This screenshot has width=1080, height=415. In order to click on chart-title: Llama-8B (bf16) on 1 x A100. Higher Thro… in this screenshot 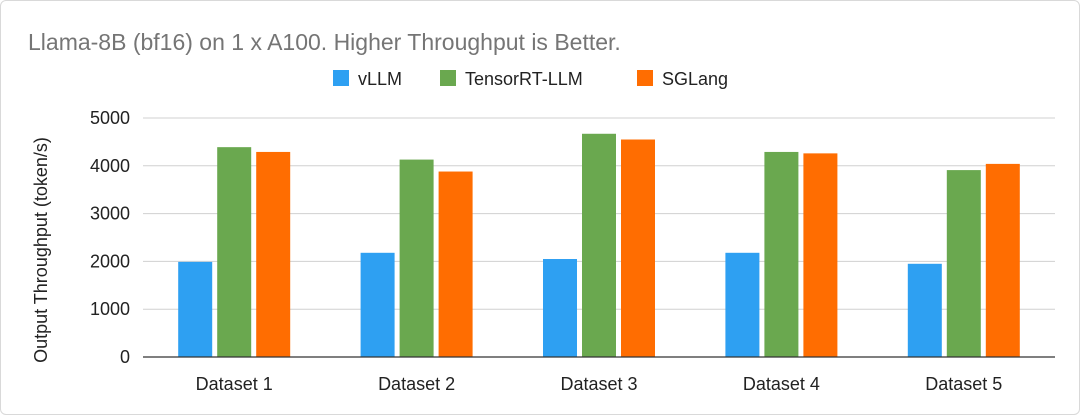, I will do `click(324, 42)`.